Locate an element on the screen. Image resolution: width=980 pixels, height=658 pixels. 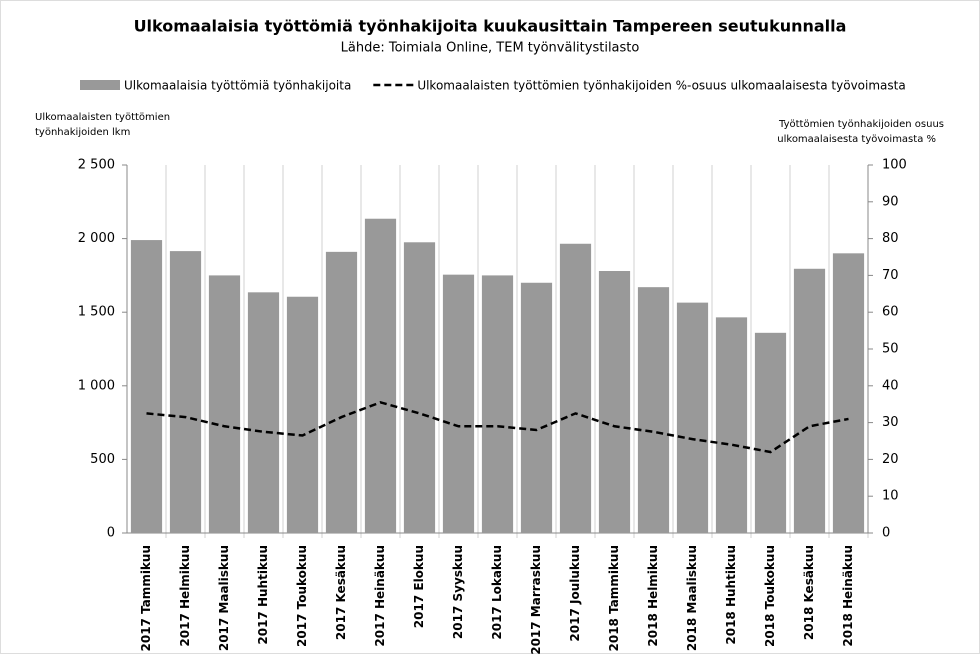
y2-tick-label: 90 is located at coordinates (890, 201).